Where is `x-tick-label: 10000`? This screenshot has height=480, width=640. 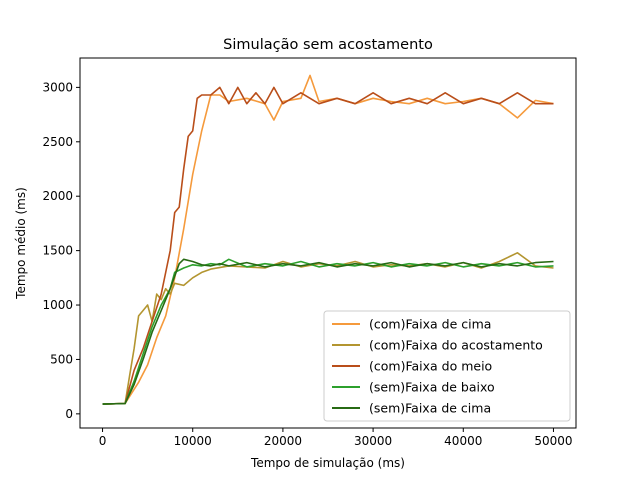 x-tick-label: 10000 is located at coordinates (193, 441).